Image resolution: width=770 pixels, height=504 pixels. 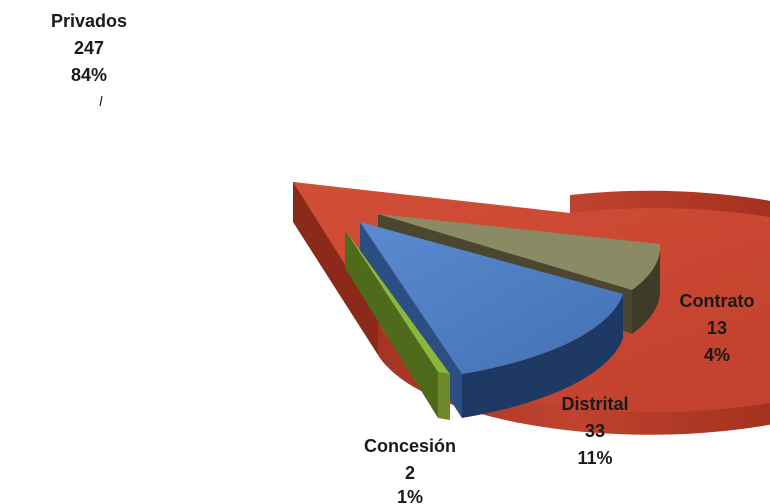 I want to click on label-privados-percent: 84%, so click(x=89, y=75).